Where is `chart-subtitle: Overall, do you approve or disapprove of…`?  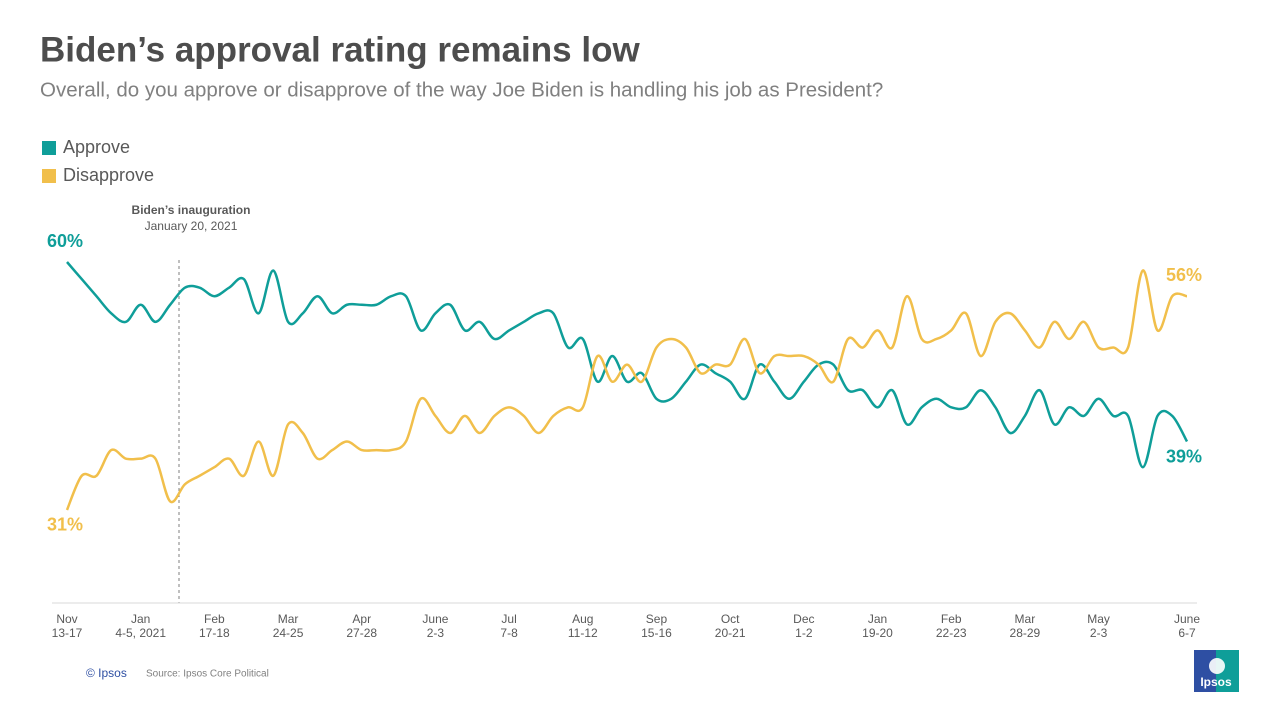 chart-subtitle: Overall, do you approve or disapprove of… is located at coordinates (461, 89).